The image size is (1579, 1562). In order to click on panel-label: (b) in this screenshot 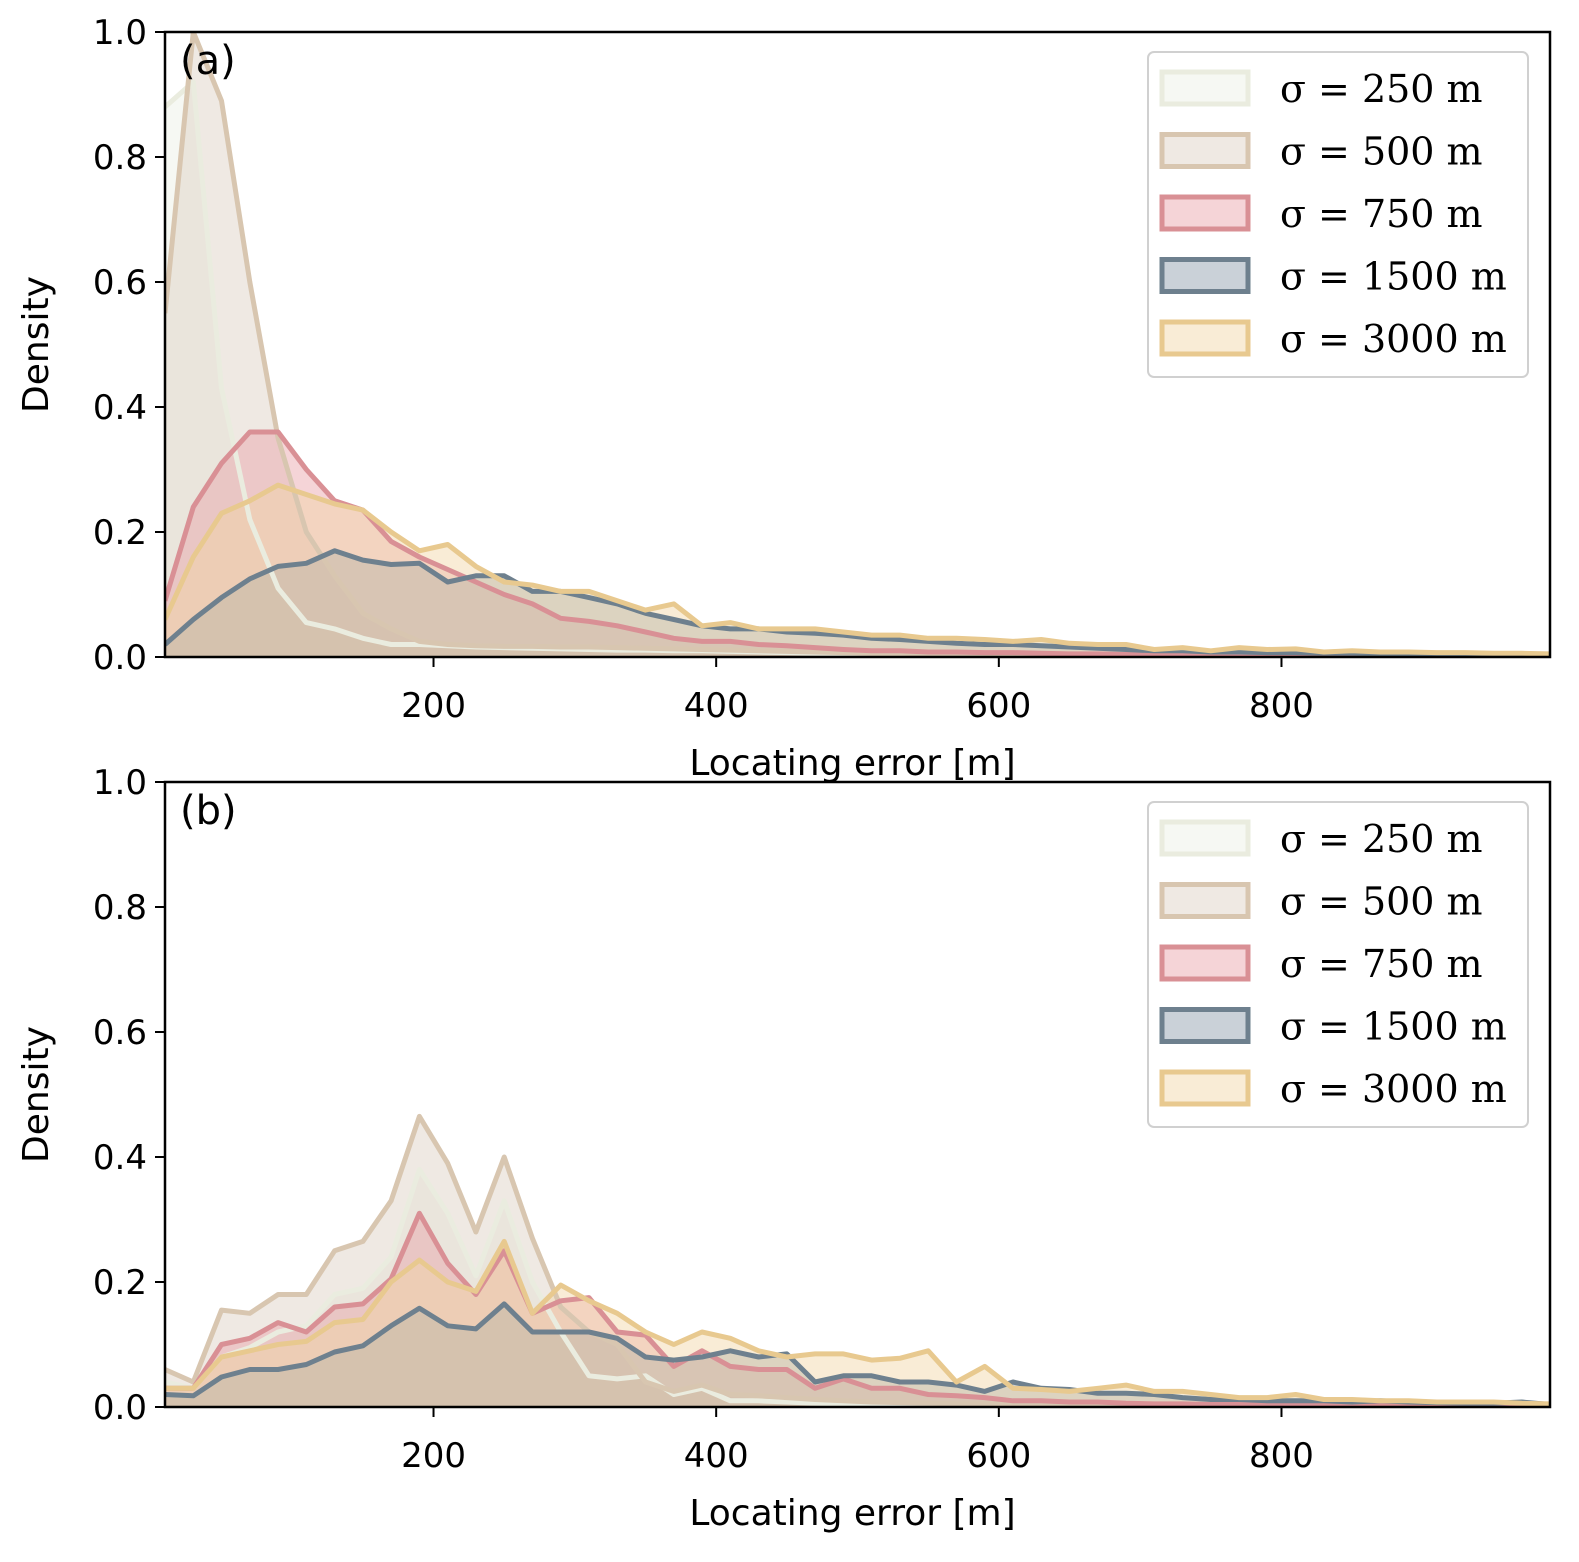, I will do `click(208, 811)`.